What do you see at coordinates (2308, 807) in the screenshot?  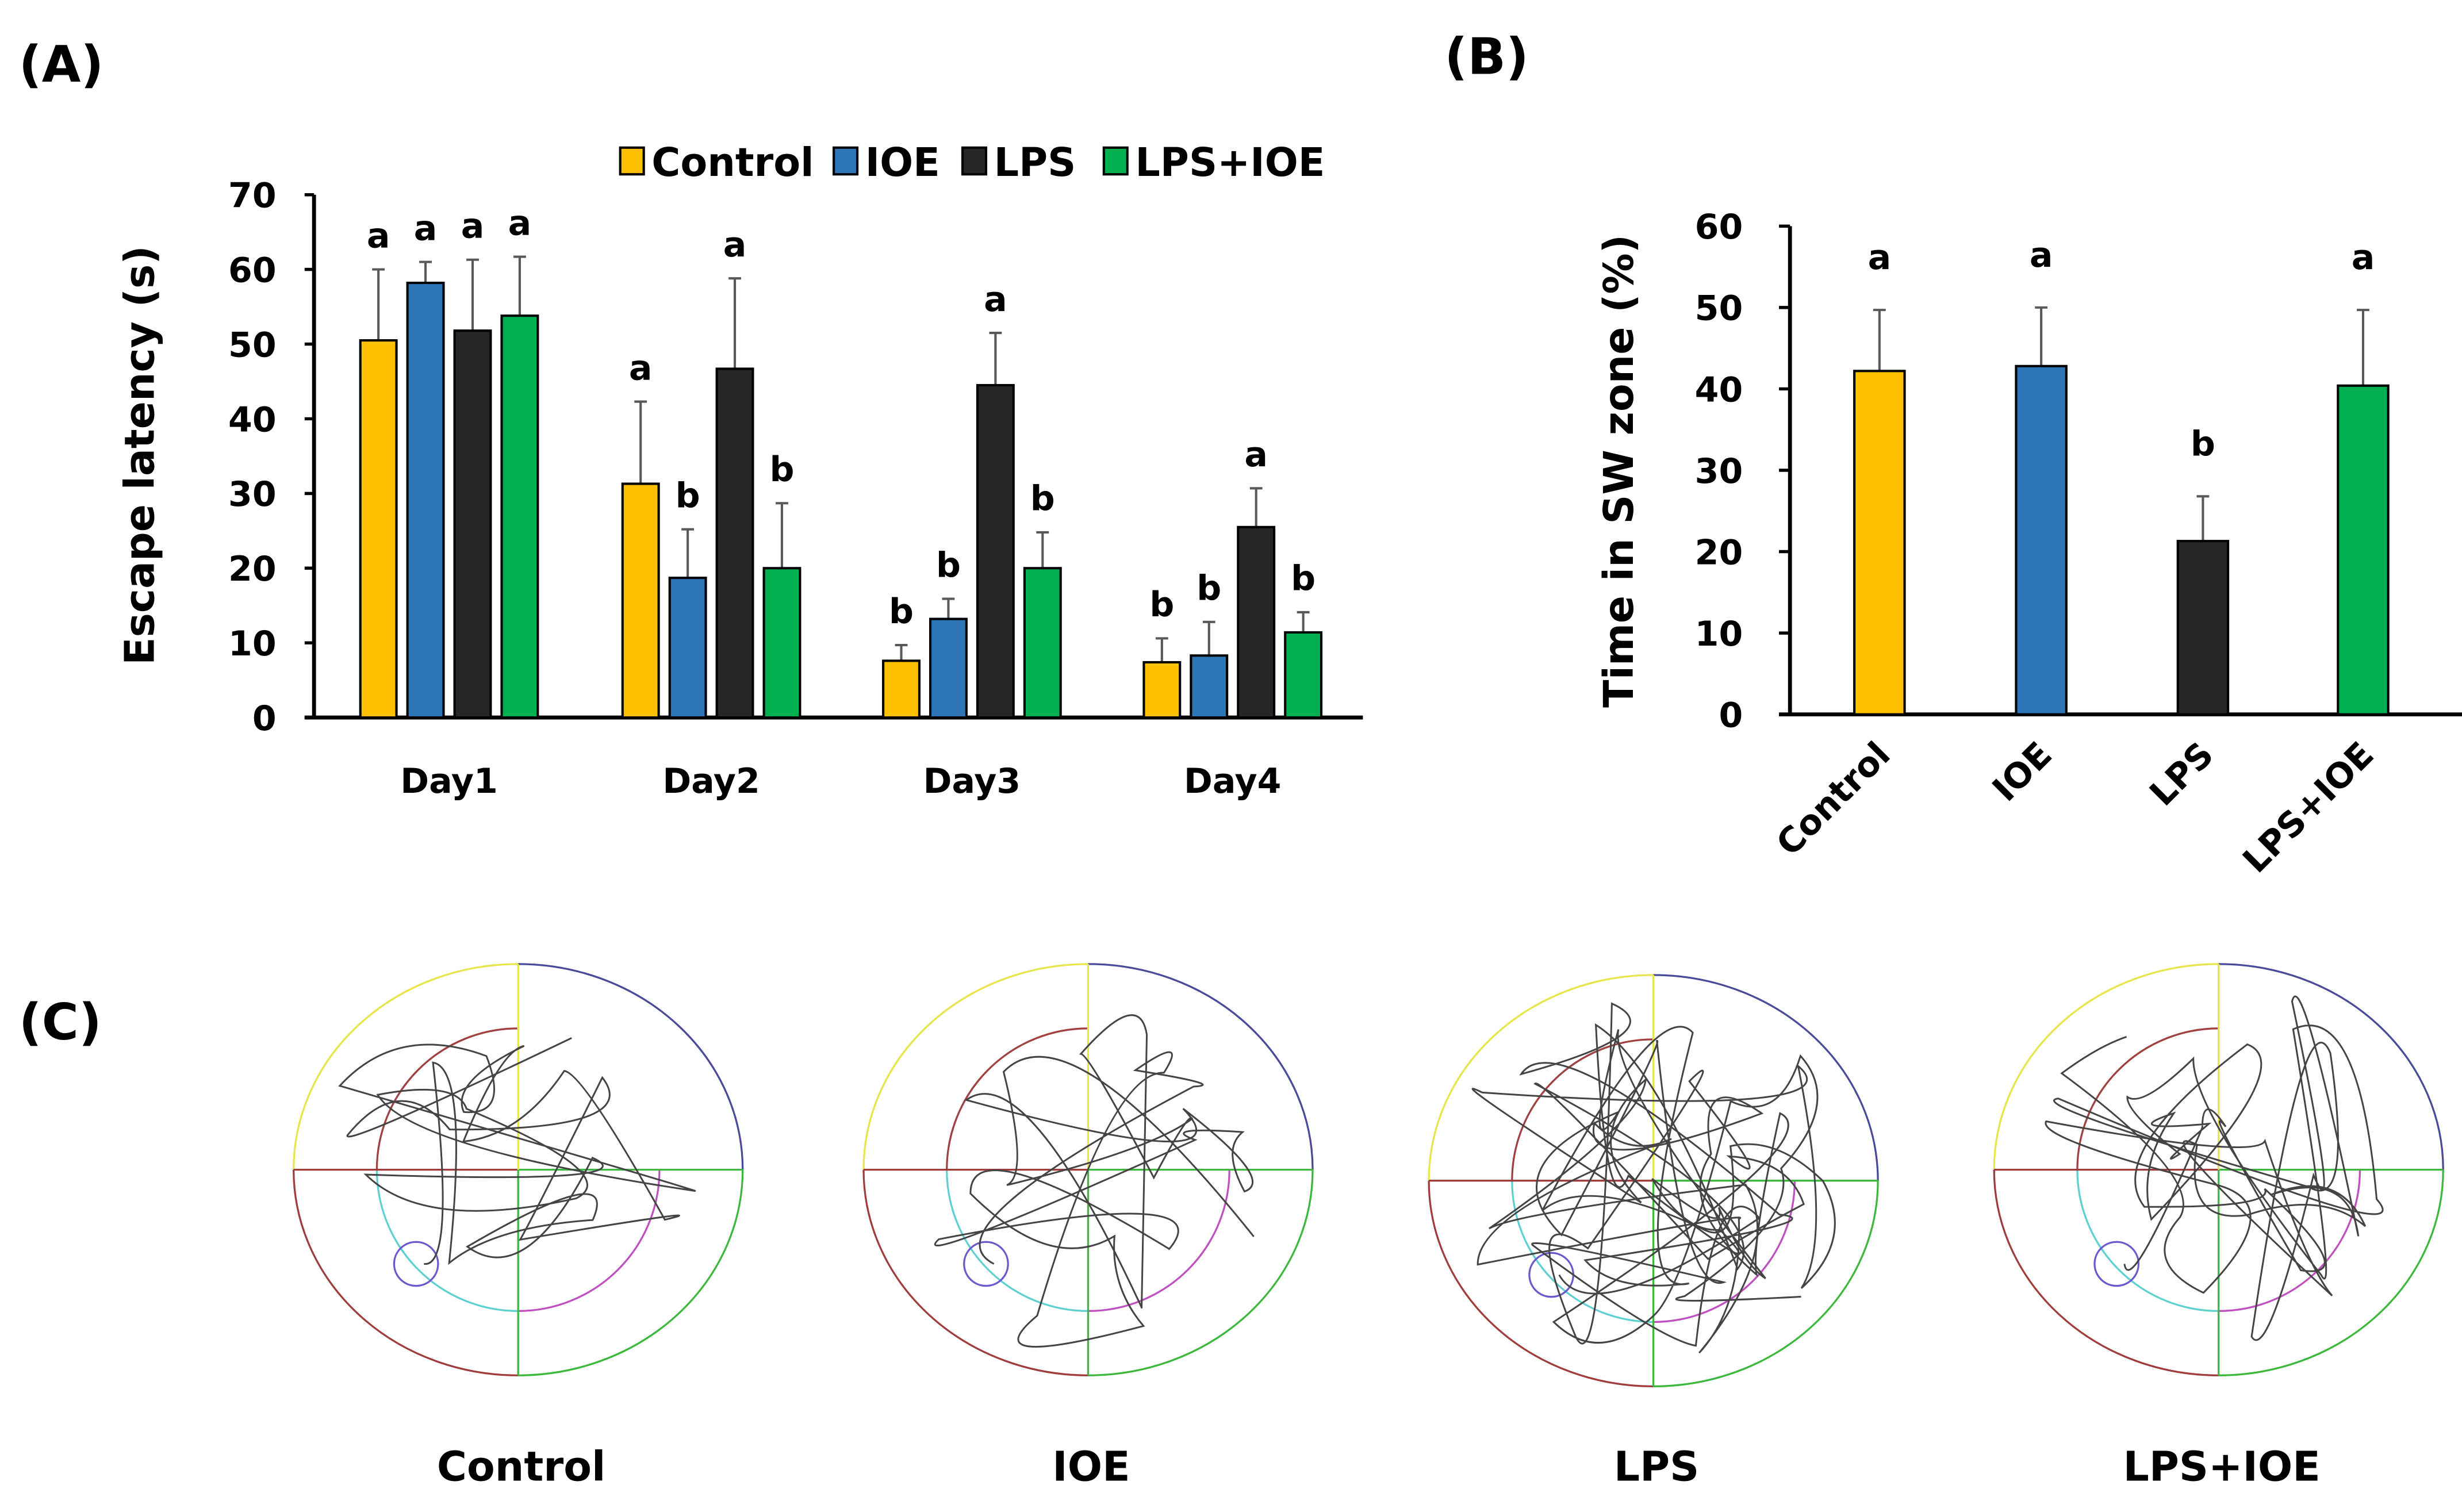 I see `x-tick-label: LPS+IOE` at bounding box center [2308, 807].